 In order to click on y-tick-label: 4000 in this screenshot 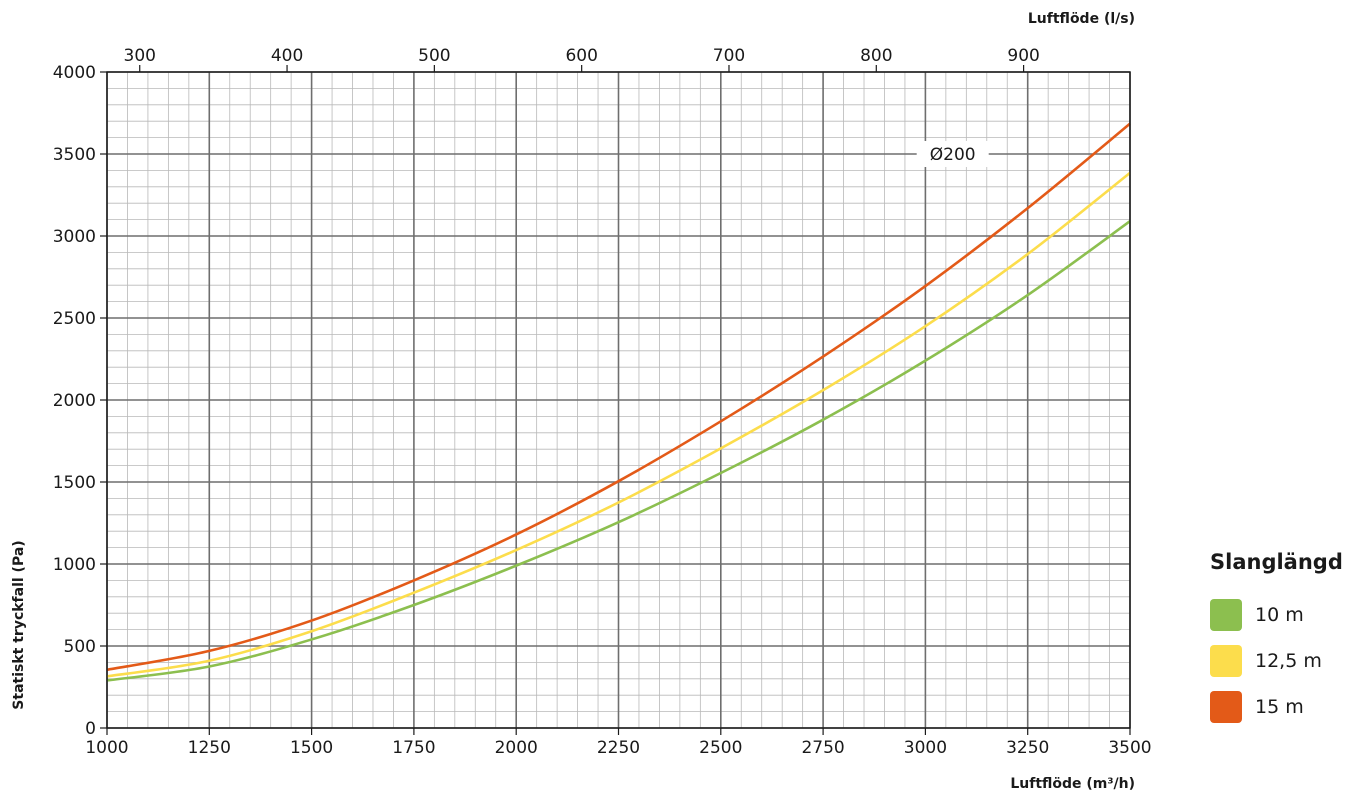, I will do `click(74, 73)`.